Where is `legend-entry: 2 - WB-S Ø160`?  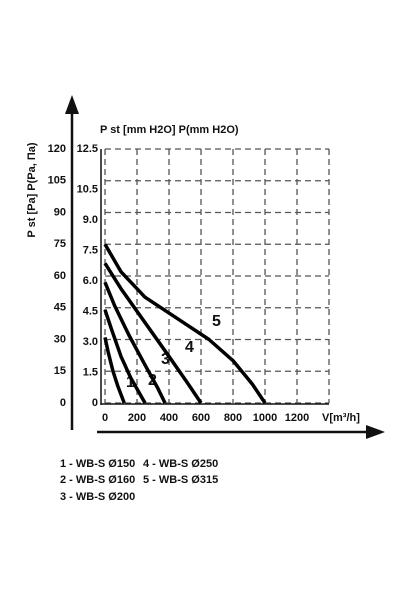 legend-entry: 2 - WB-S Ø160 is located at coordinates (97, 480).